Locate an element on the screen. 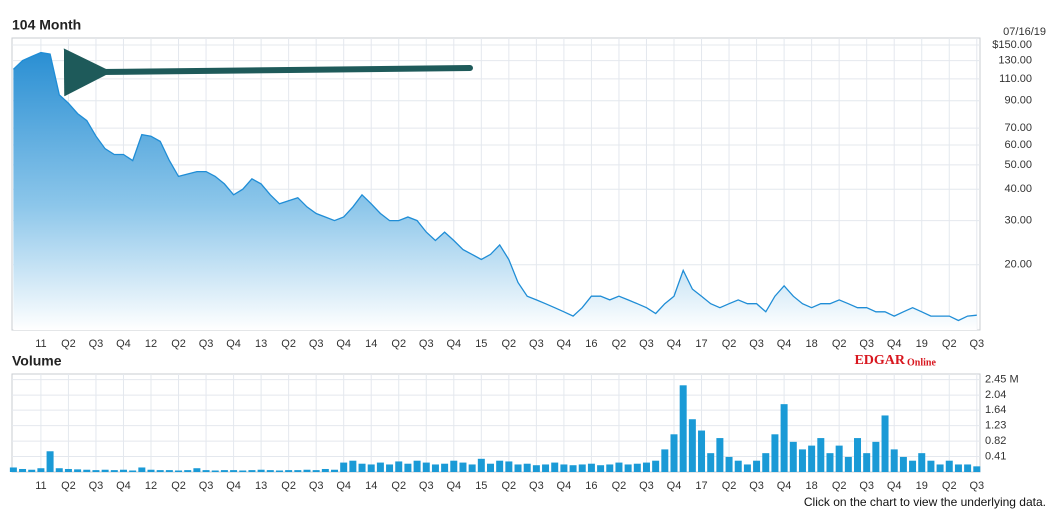 This screenshot has width=1055, height=525. y-tick-label: 110.00 is located at coordinates (1015, 79).